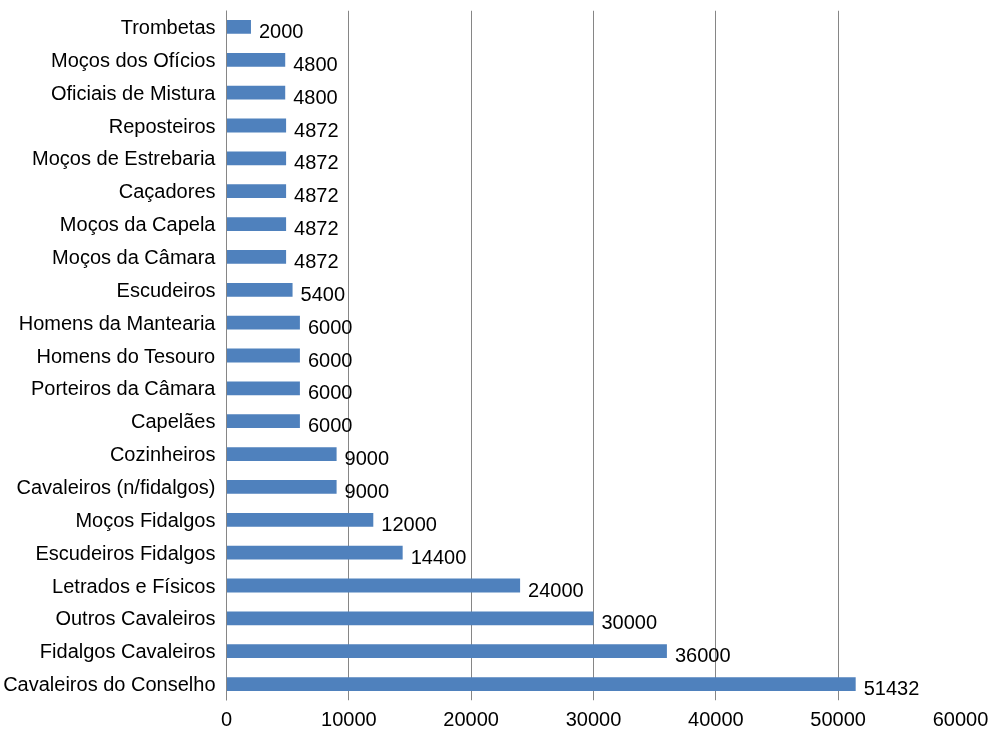  I want to click on y-tick-label: Moços de Estrebaria, so click(124, 158).